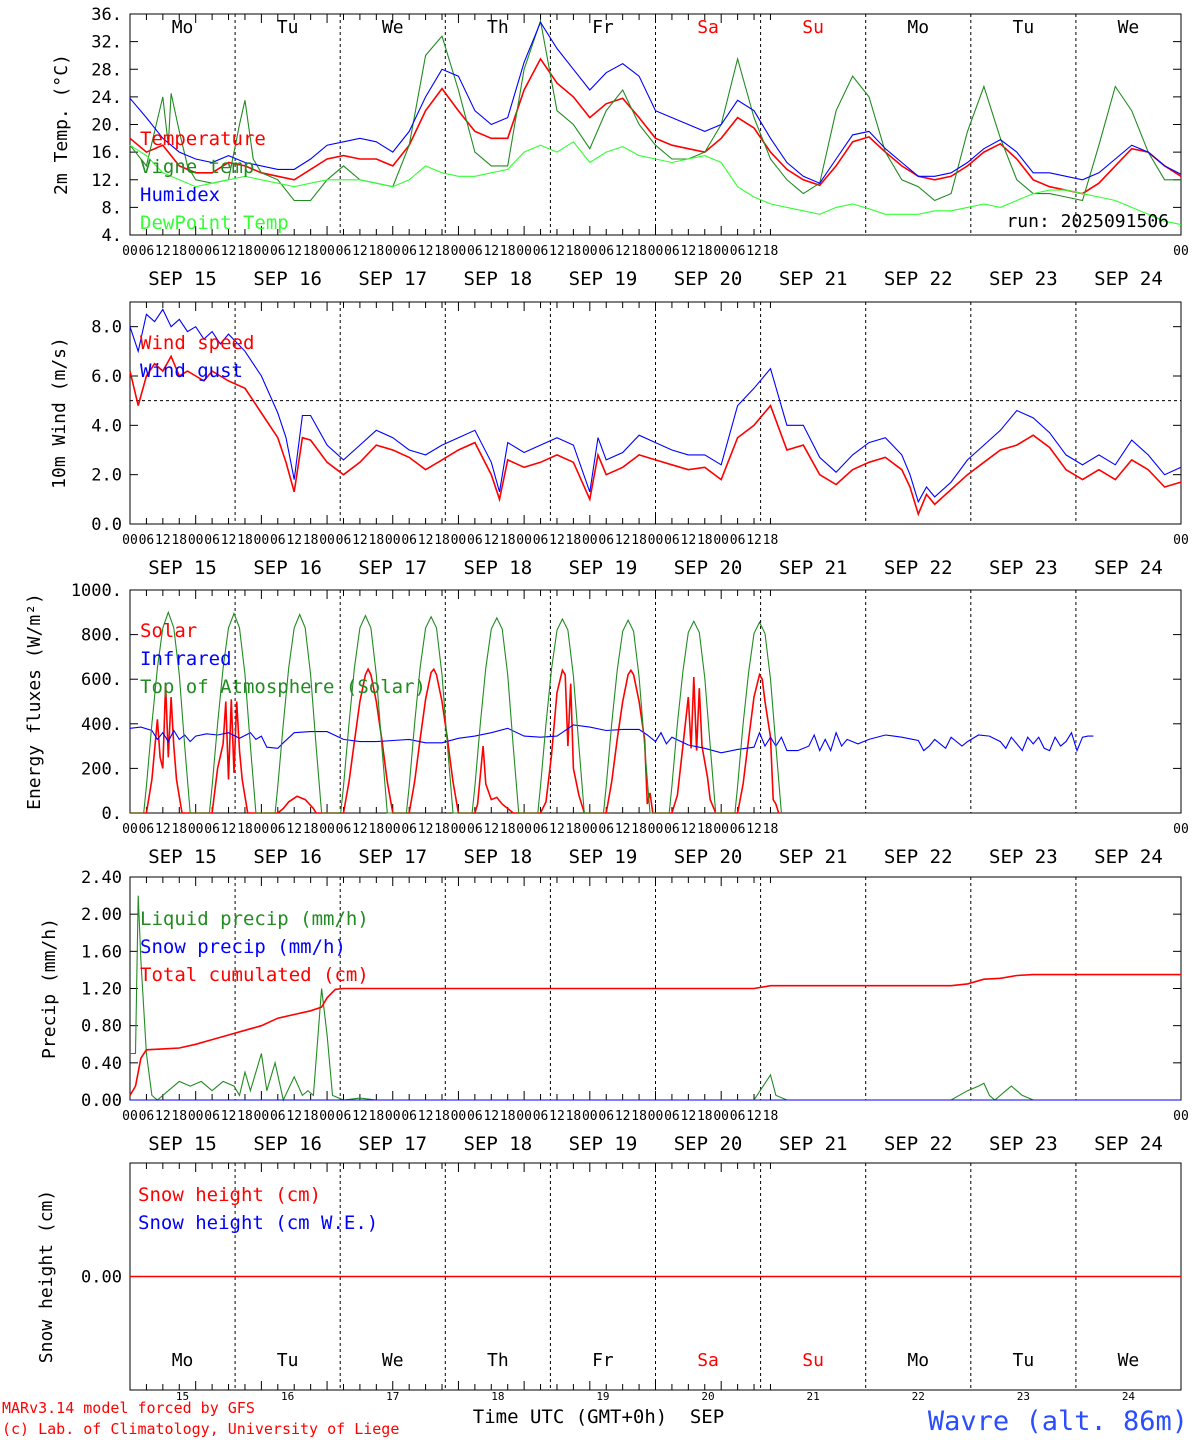 The image size is (1194, 1440). Describe the element at coordinates (1128, 279) in the screenshot. I see `date-label: SEP 24` at that location.